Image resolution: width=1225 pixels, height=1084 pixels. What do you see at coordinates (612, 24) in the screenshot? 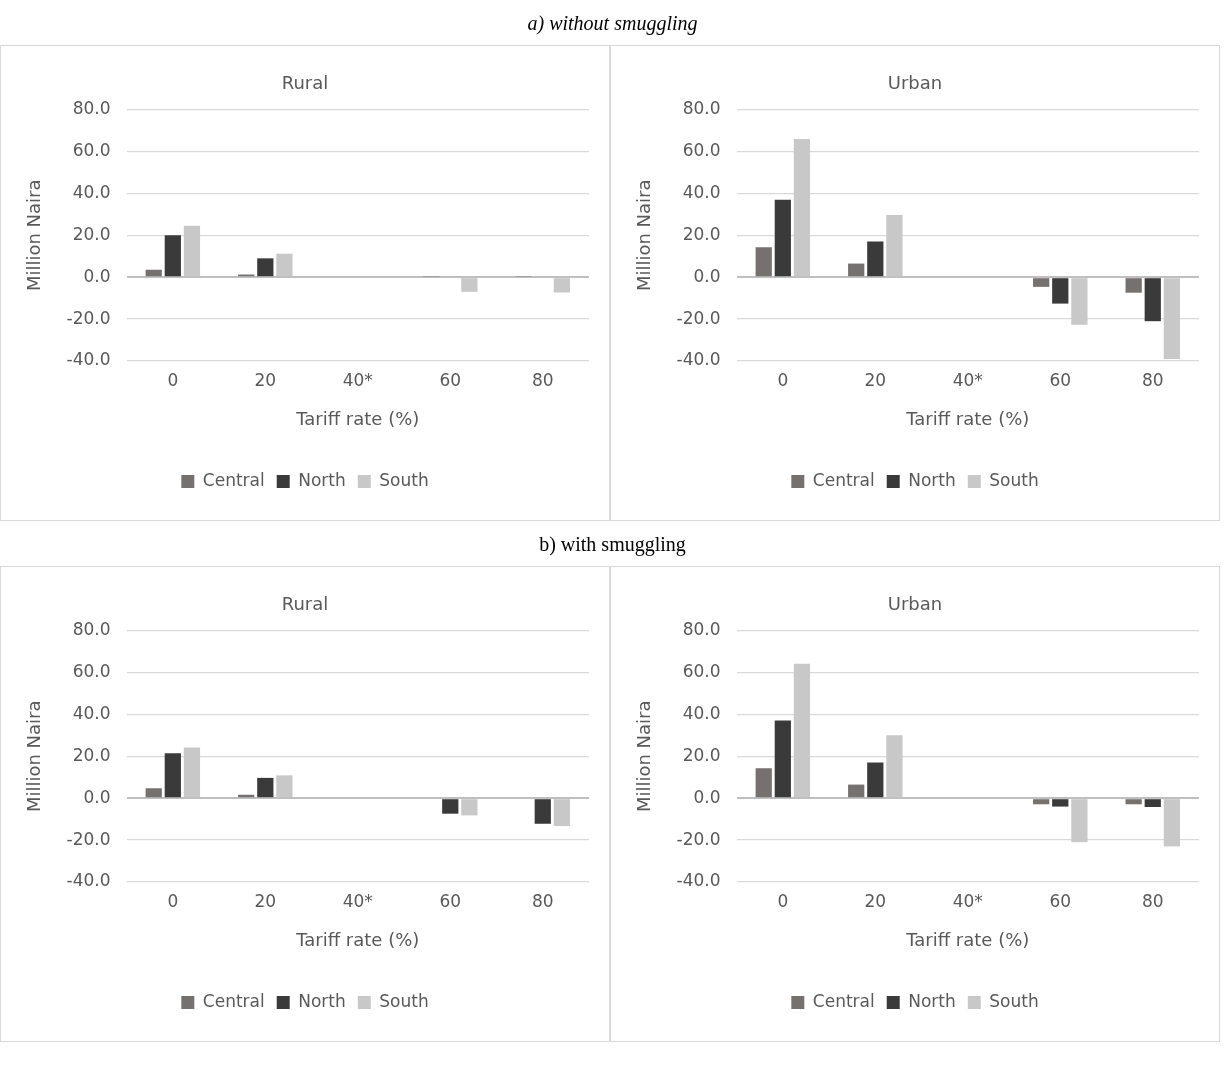
I see `chart-subtitle: a) without smuggling` at bounding box center [612, 24].